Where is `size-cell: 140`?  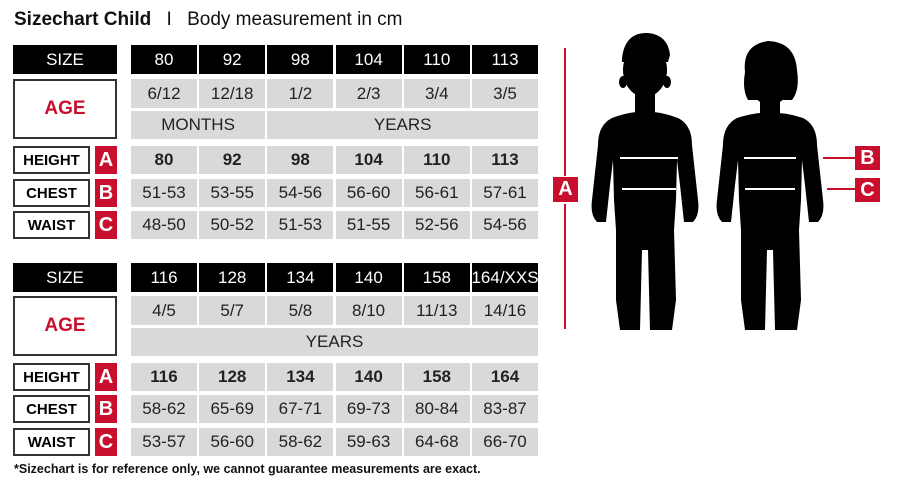 size-cell: 140 is located at coordinates (368, 277).